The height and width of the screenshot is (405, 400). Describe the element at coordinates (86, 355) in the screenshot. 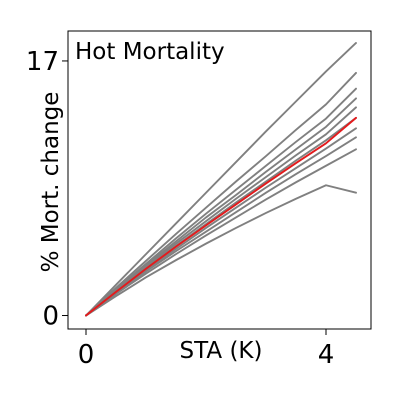

I see `x-tick-label: 0` at that location.